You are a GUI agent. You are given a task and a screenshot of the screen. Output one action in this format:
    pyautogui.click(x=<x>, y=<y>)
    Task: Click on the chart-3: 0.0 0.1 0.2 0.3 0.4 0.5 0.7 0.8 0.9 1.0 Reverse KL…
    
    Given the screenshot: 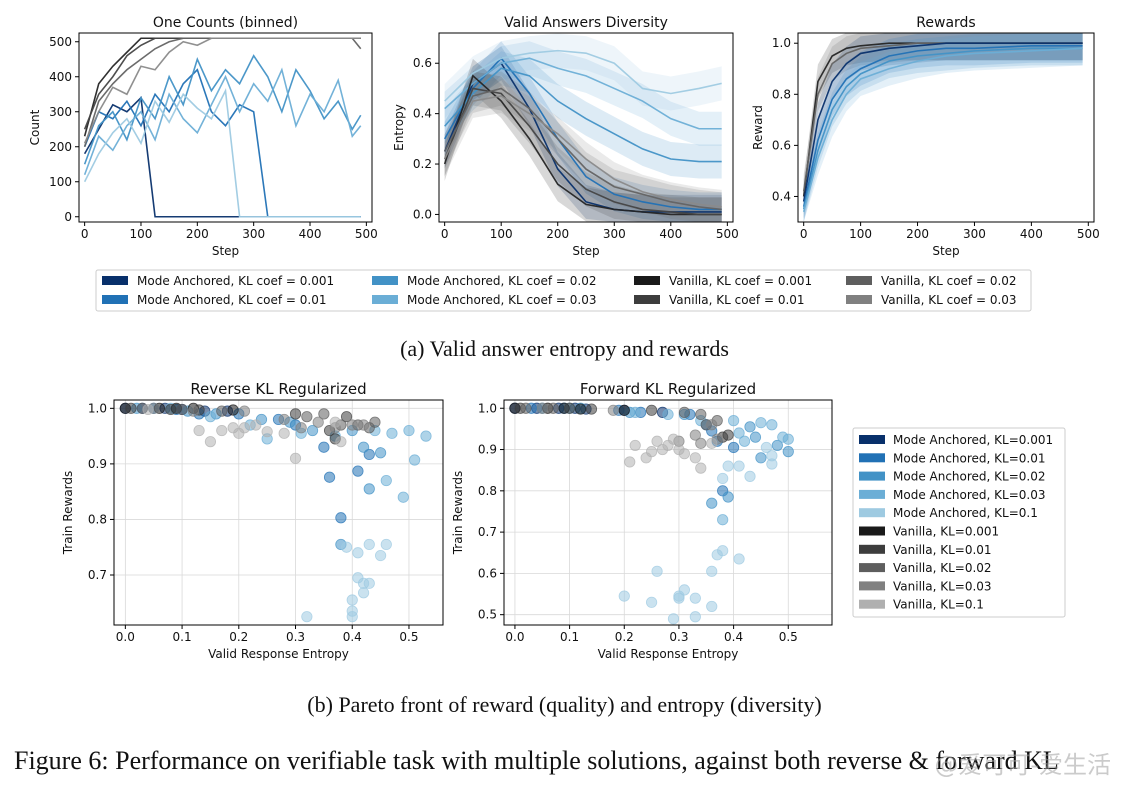 What is the action you would take?
    pyautogui.click(x=252, y=520)
    